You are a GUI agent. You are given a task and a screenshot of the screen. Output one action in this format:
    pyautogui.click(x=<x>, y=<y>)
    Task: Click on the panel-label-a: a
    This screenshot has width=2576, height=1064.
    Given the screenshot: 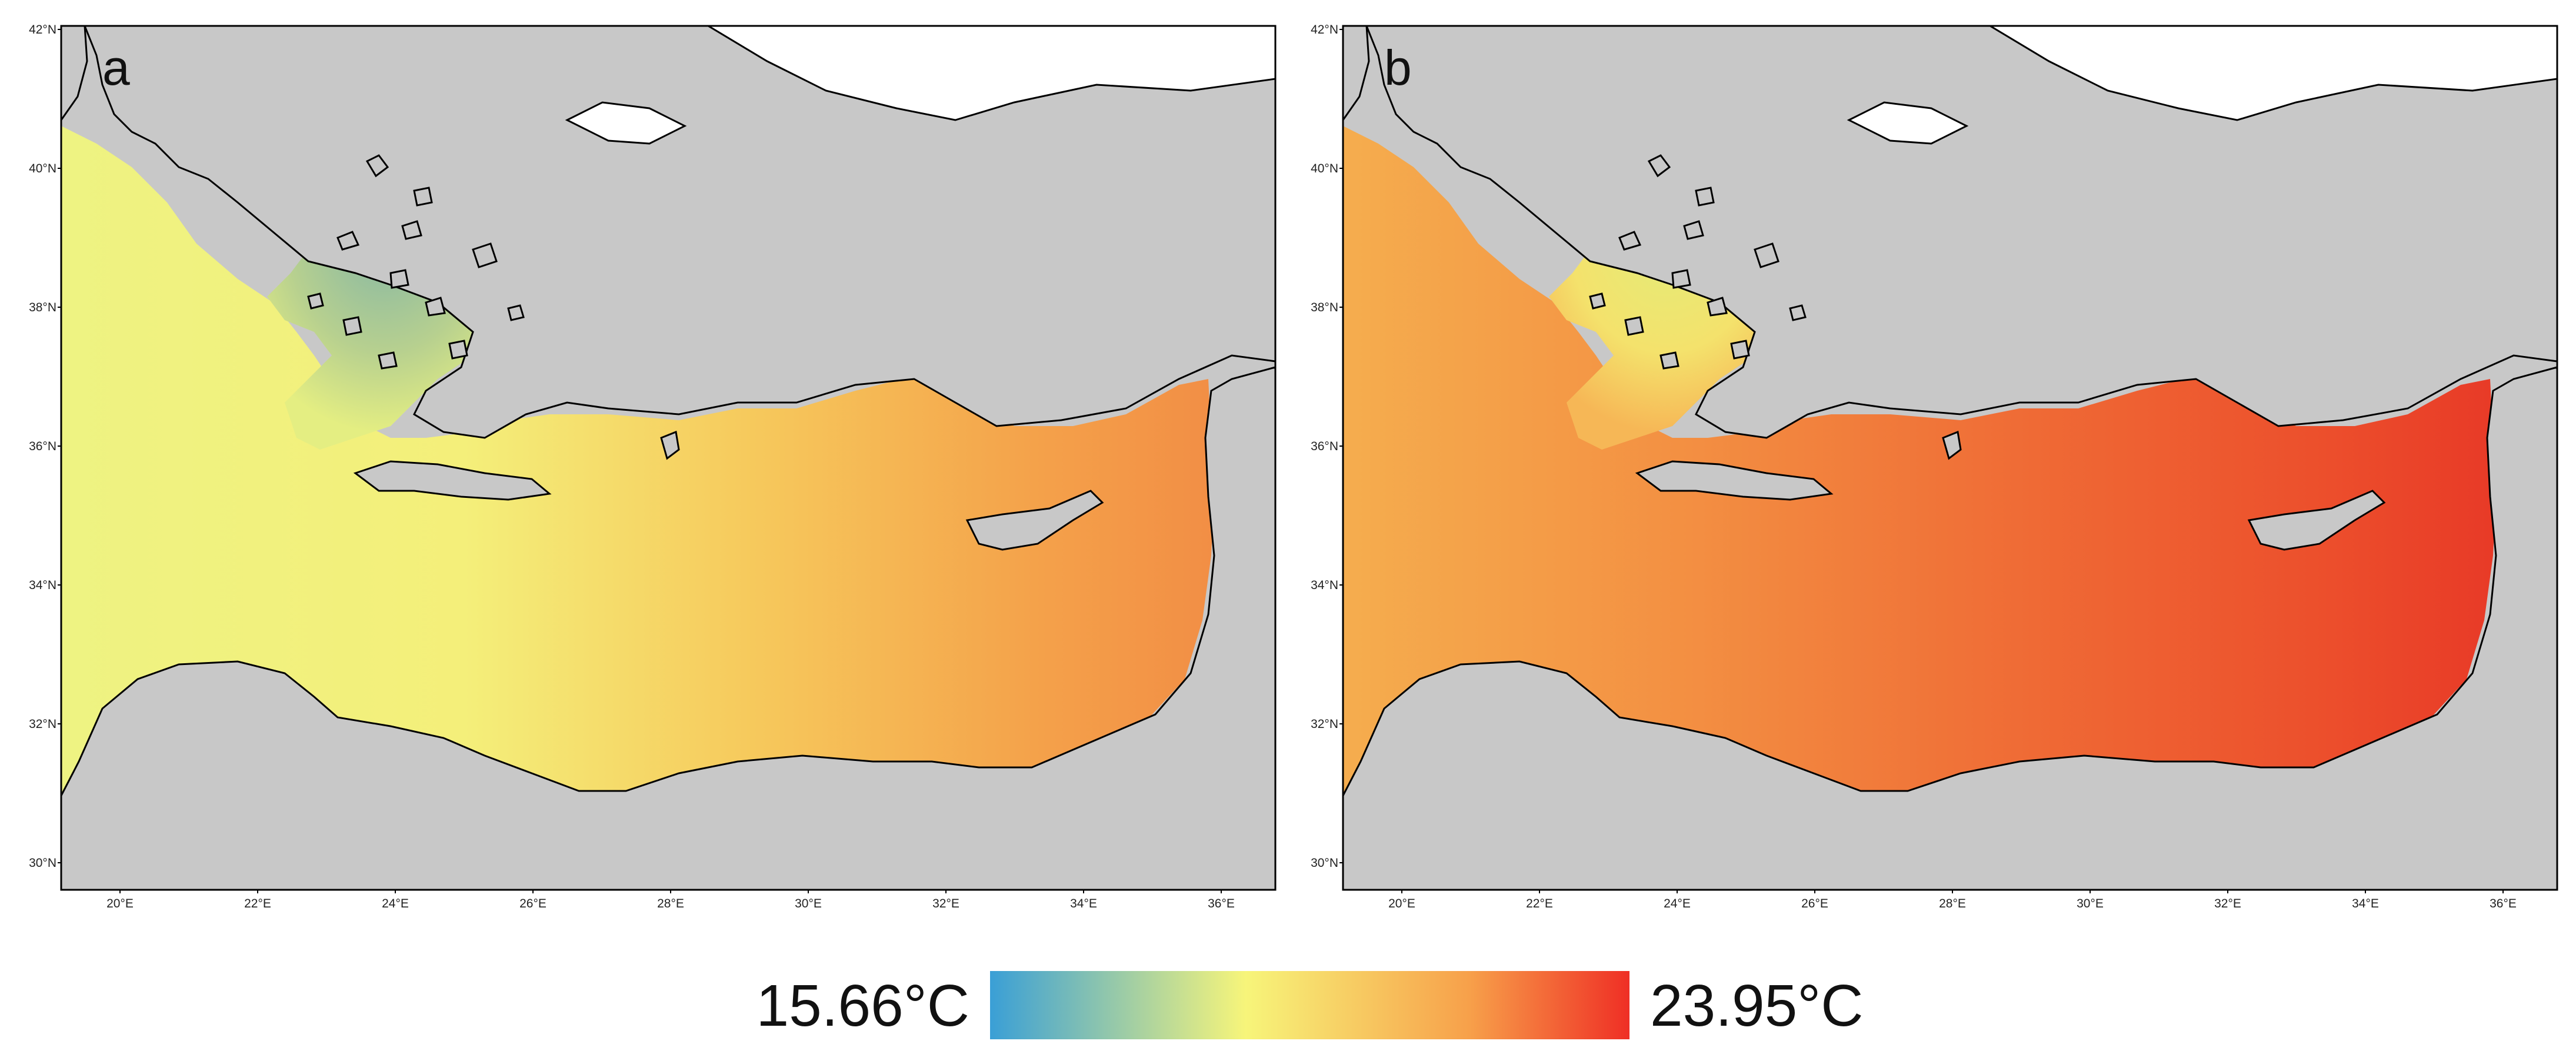 What is the action you would take?
    pyautogui.click(x=116, y=67)
    